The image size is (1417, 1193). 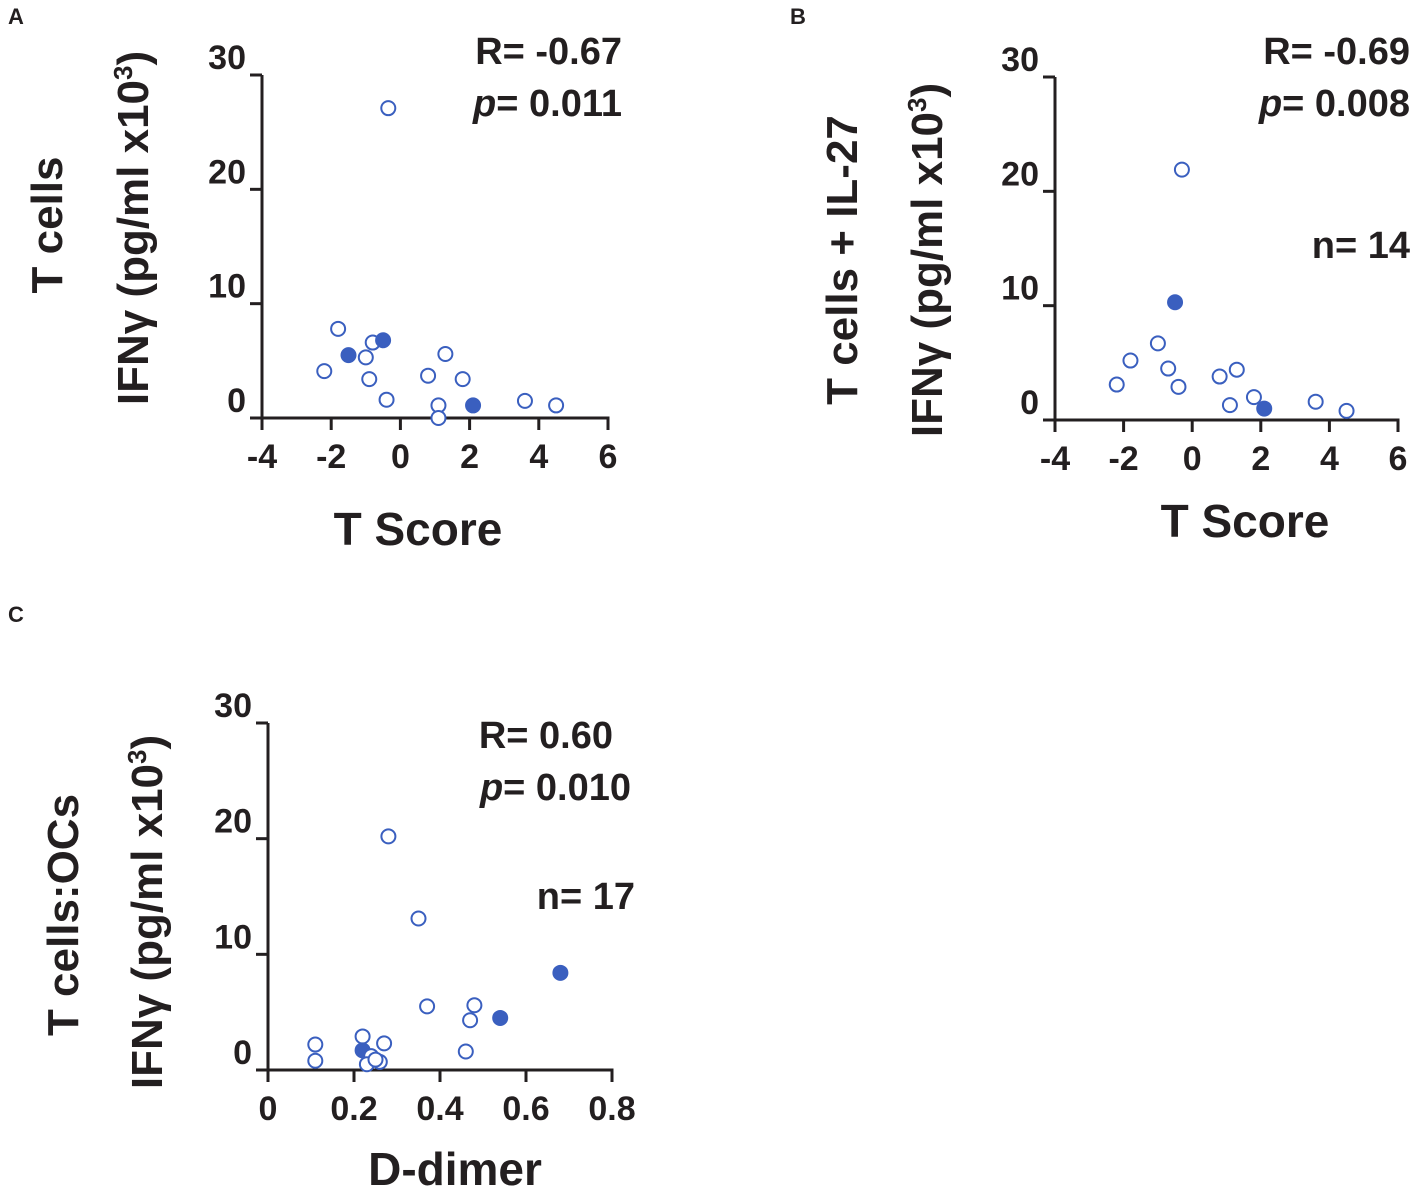 I want to click on panel-letter: C, so click(x=16, y=614).